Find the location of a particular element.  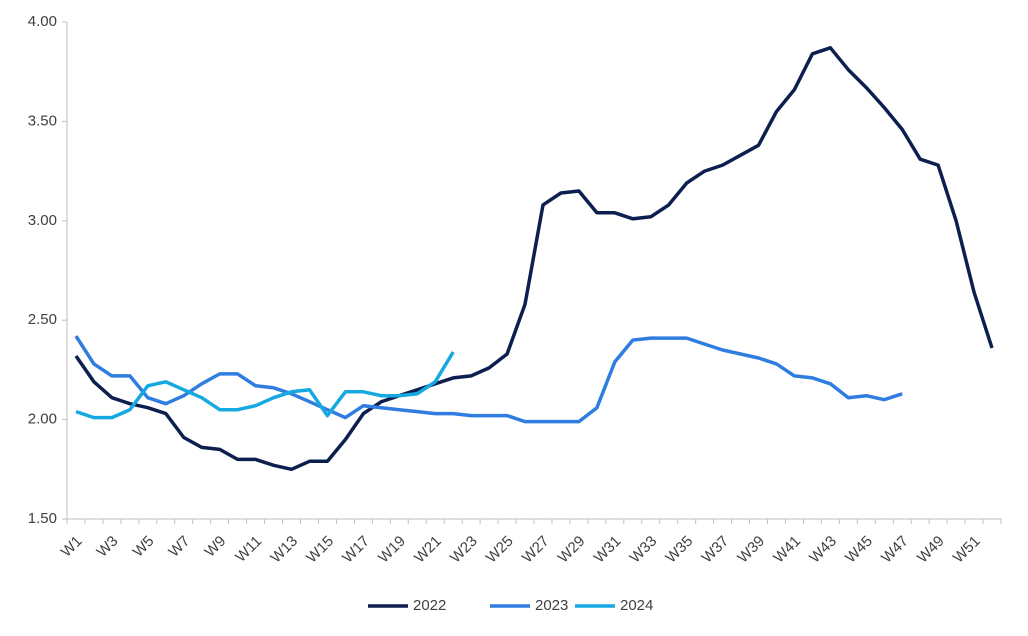

x-tick-label: W7 is located at coordinates (179, 547).